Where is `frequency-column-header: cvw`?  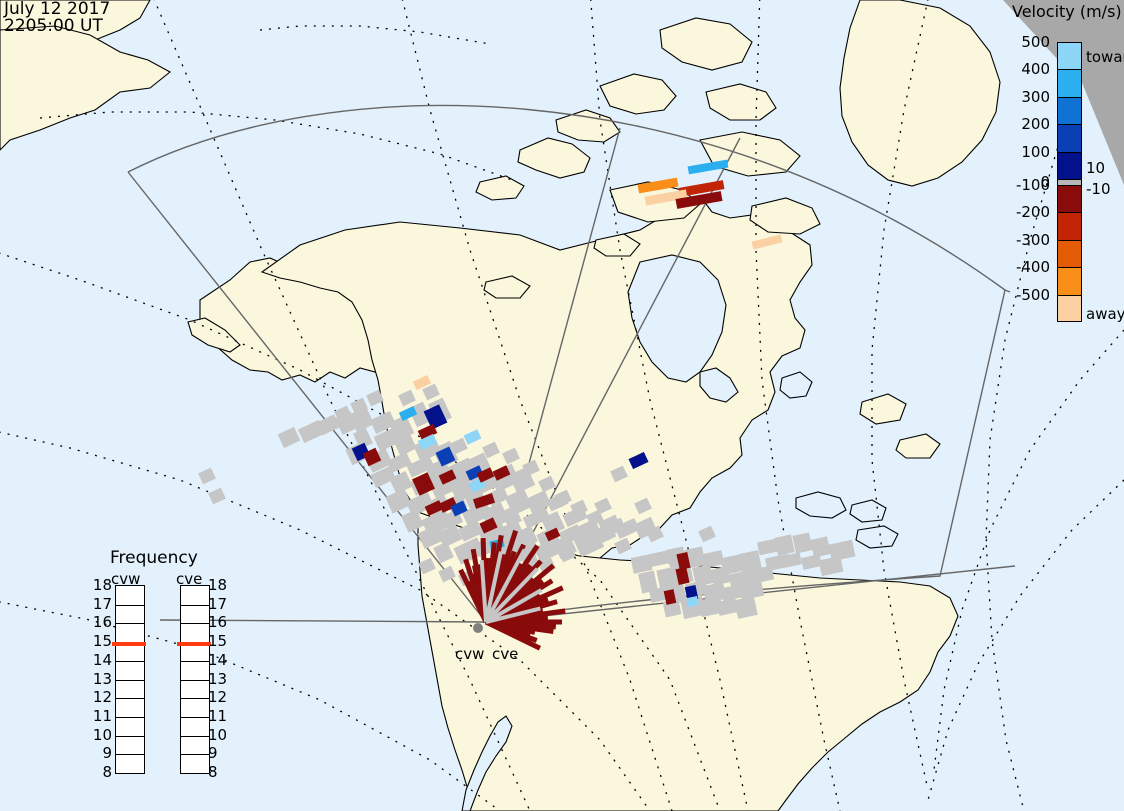
frequency-column-header: cvw is located at coordinates (126, 579).